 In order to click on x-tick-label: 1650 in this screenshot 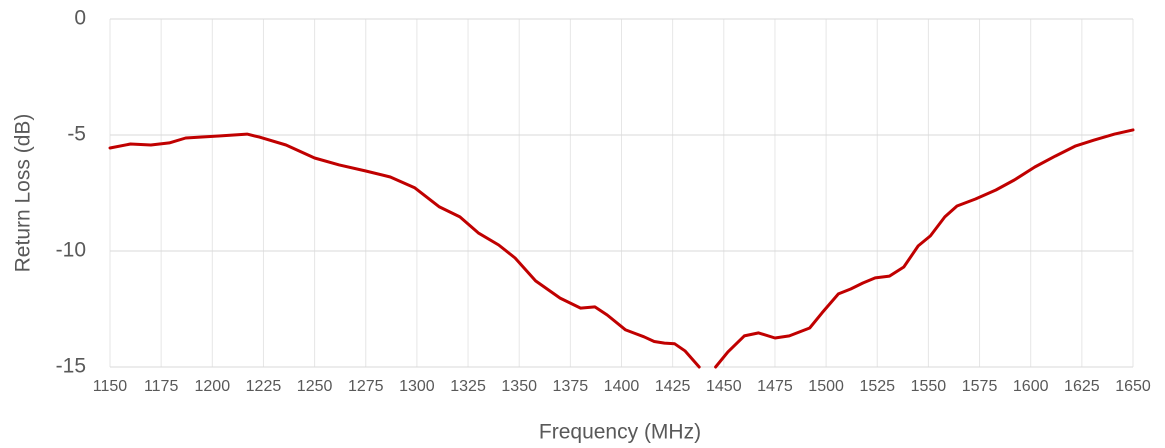, I will do `click(1133, 386)`.